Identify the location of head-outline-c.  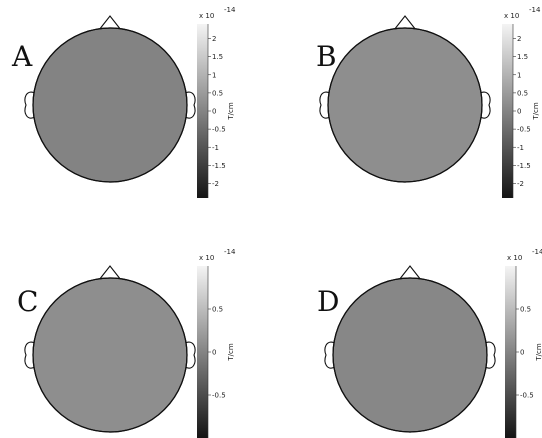
(110, 355).